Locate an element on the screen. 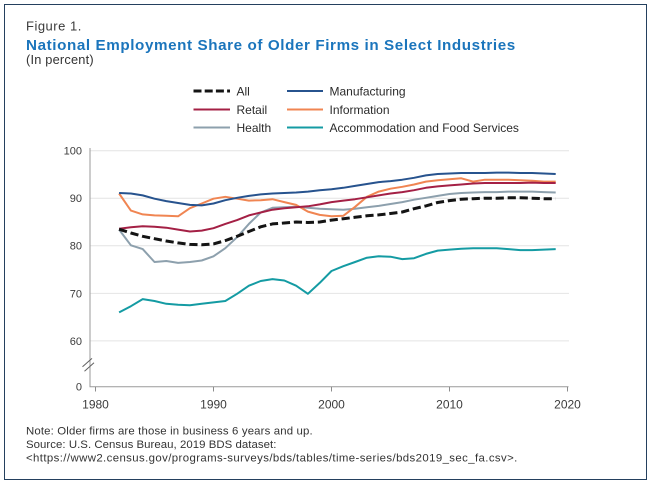  svg-text: Retail is located at coordinates (252, 110).